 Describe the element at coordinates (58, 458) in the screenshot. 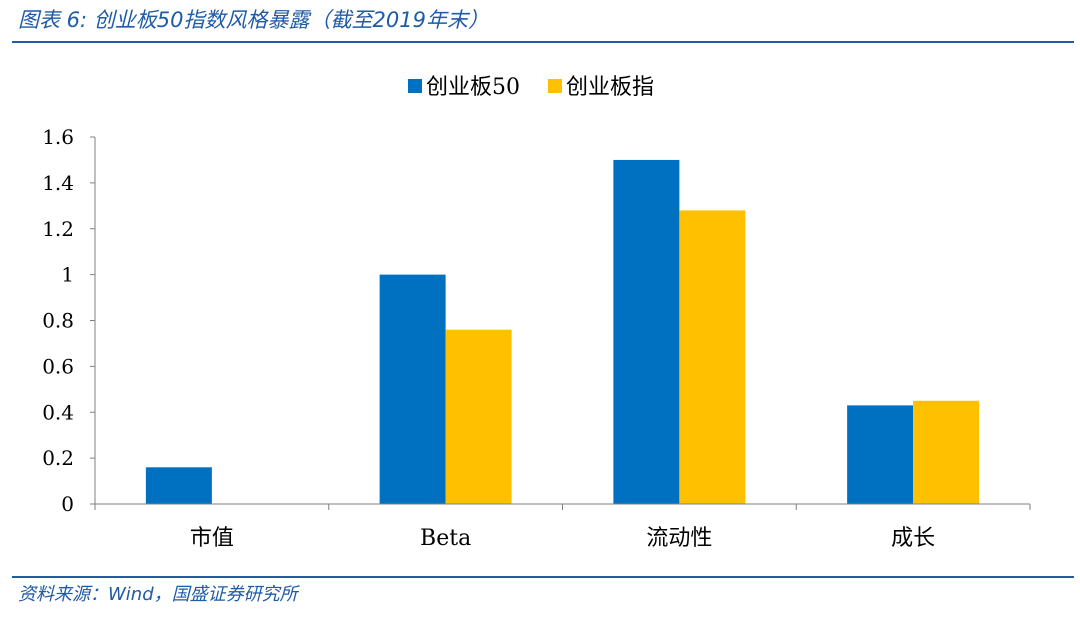

I see `y-tick-label: 0.2` at that location.